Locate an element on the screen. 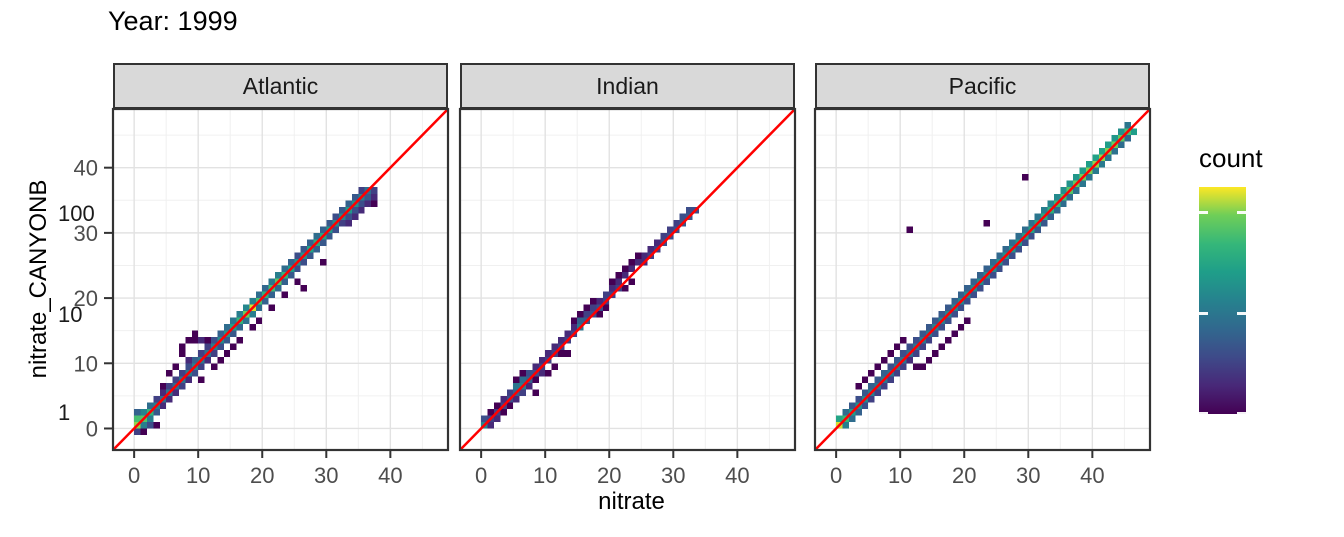 The width and height of the screenshot is (1344, 537). plot-title: Year: 1999 is located at coordinates (173, 21).